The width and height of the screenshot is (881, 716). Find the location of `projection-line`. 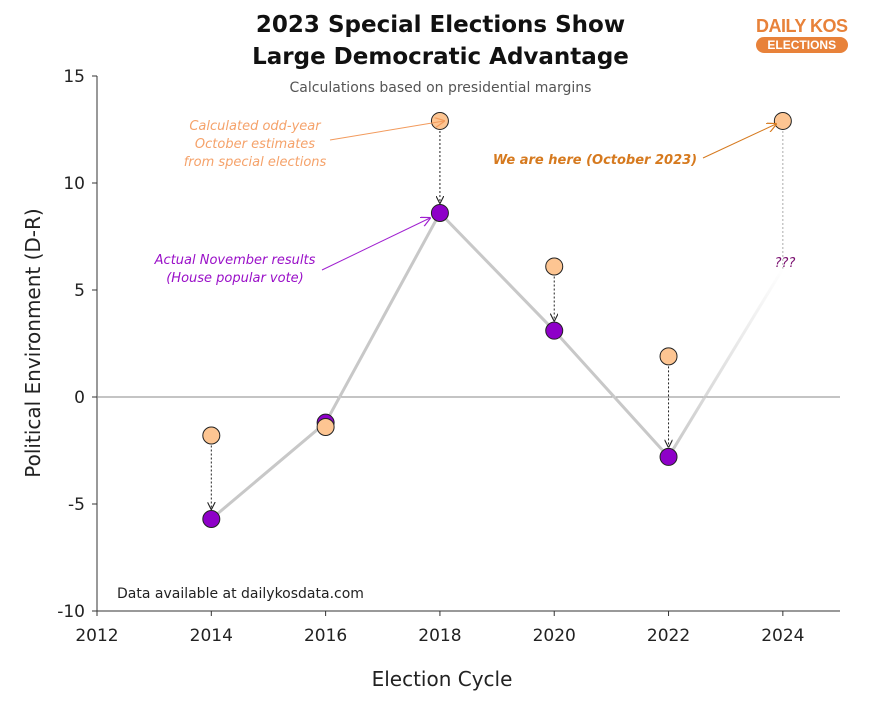

projection-line is located at coordinates (726, 362).